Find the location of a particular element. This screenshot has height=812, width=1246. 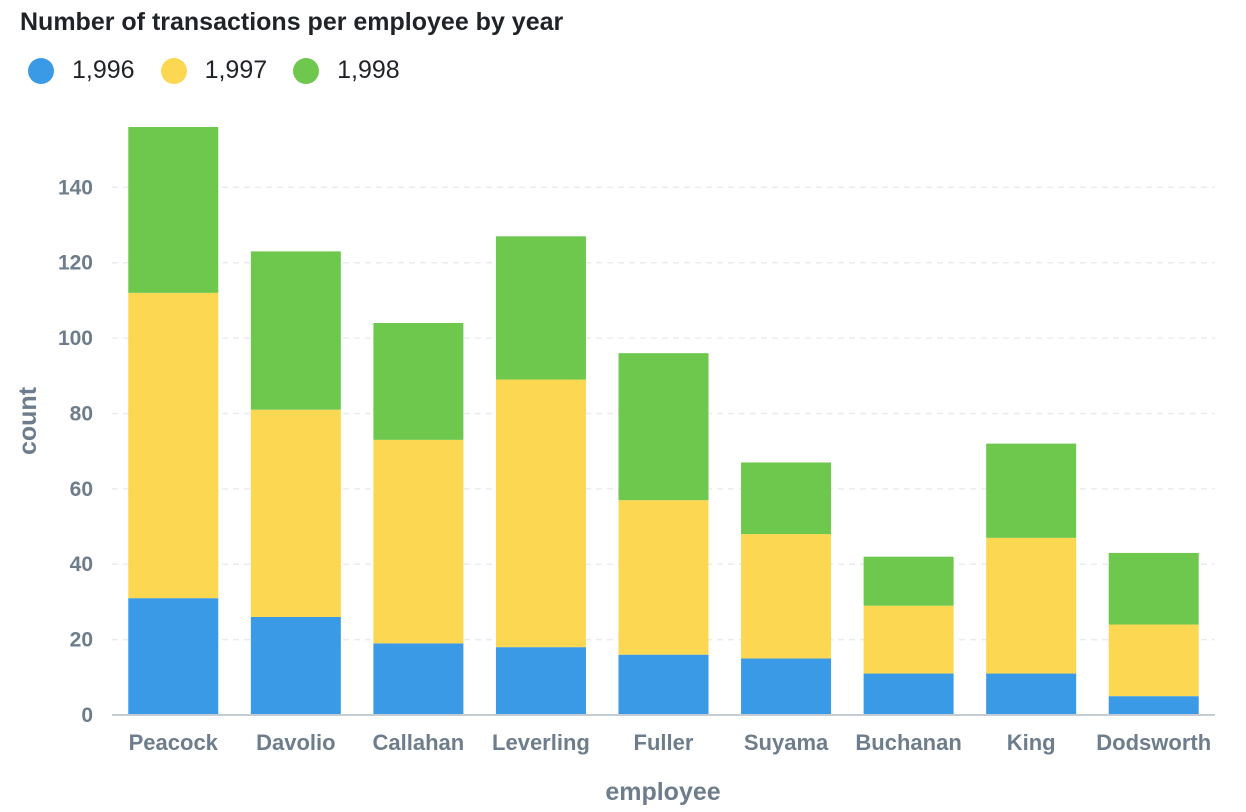

legend-item: 1,997 is located at coordinates (214, 70).